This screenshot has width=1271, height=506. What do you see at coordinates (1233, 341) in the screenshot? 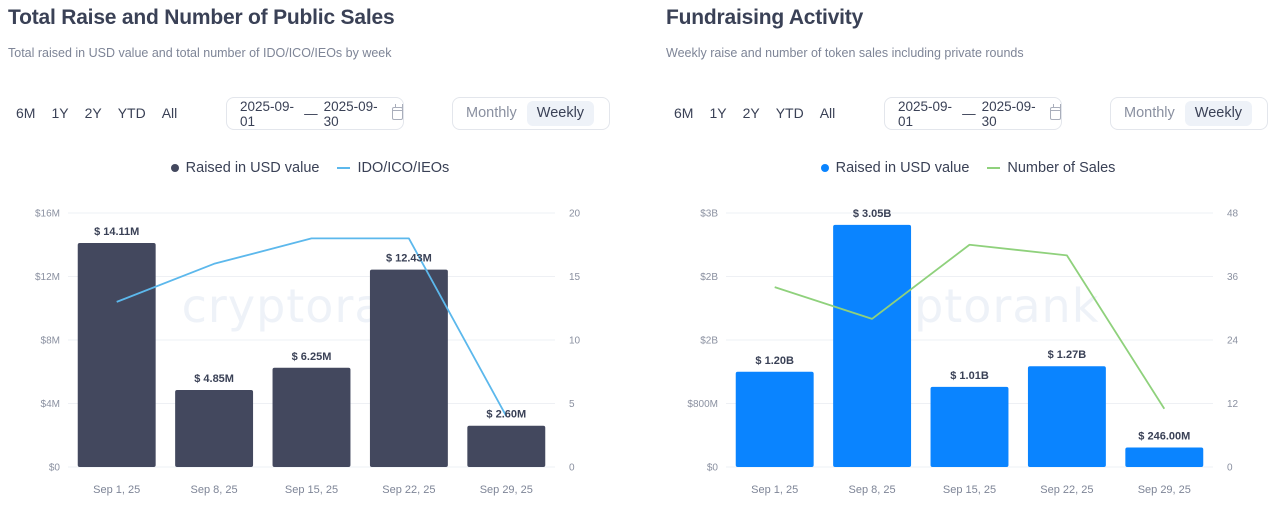
I see `y-tick-right: 24` at bounding box center [1233, 341].